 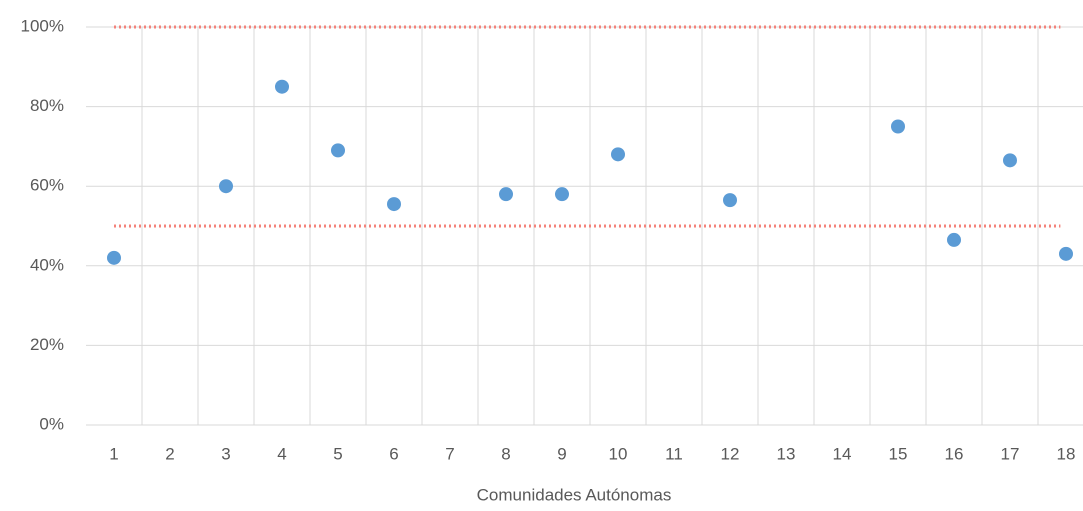 I want to click on x-tick-label: 2, so click(x=169, y=453).